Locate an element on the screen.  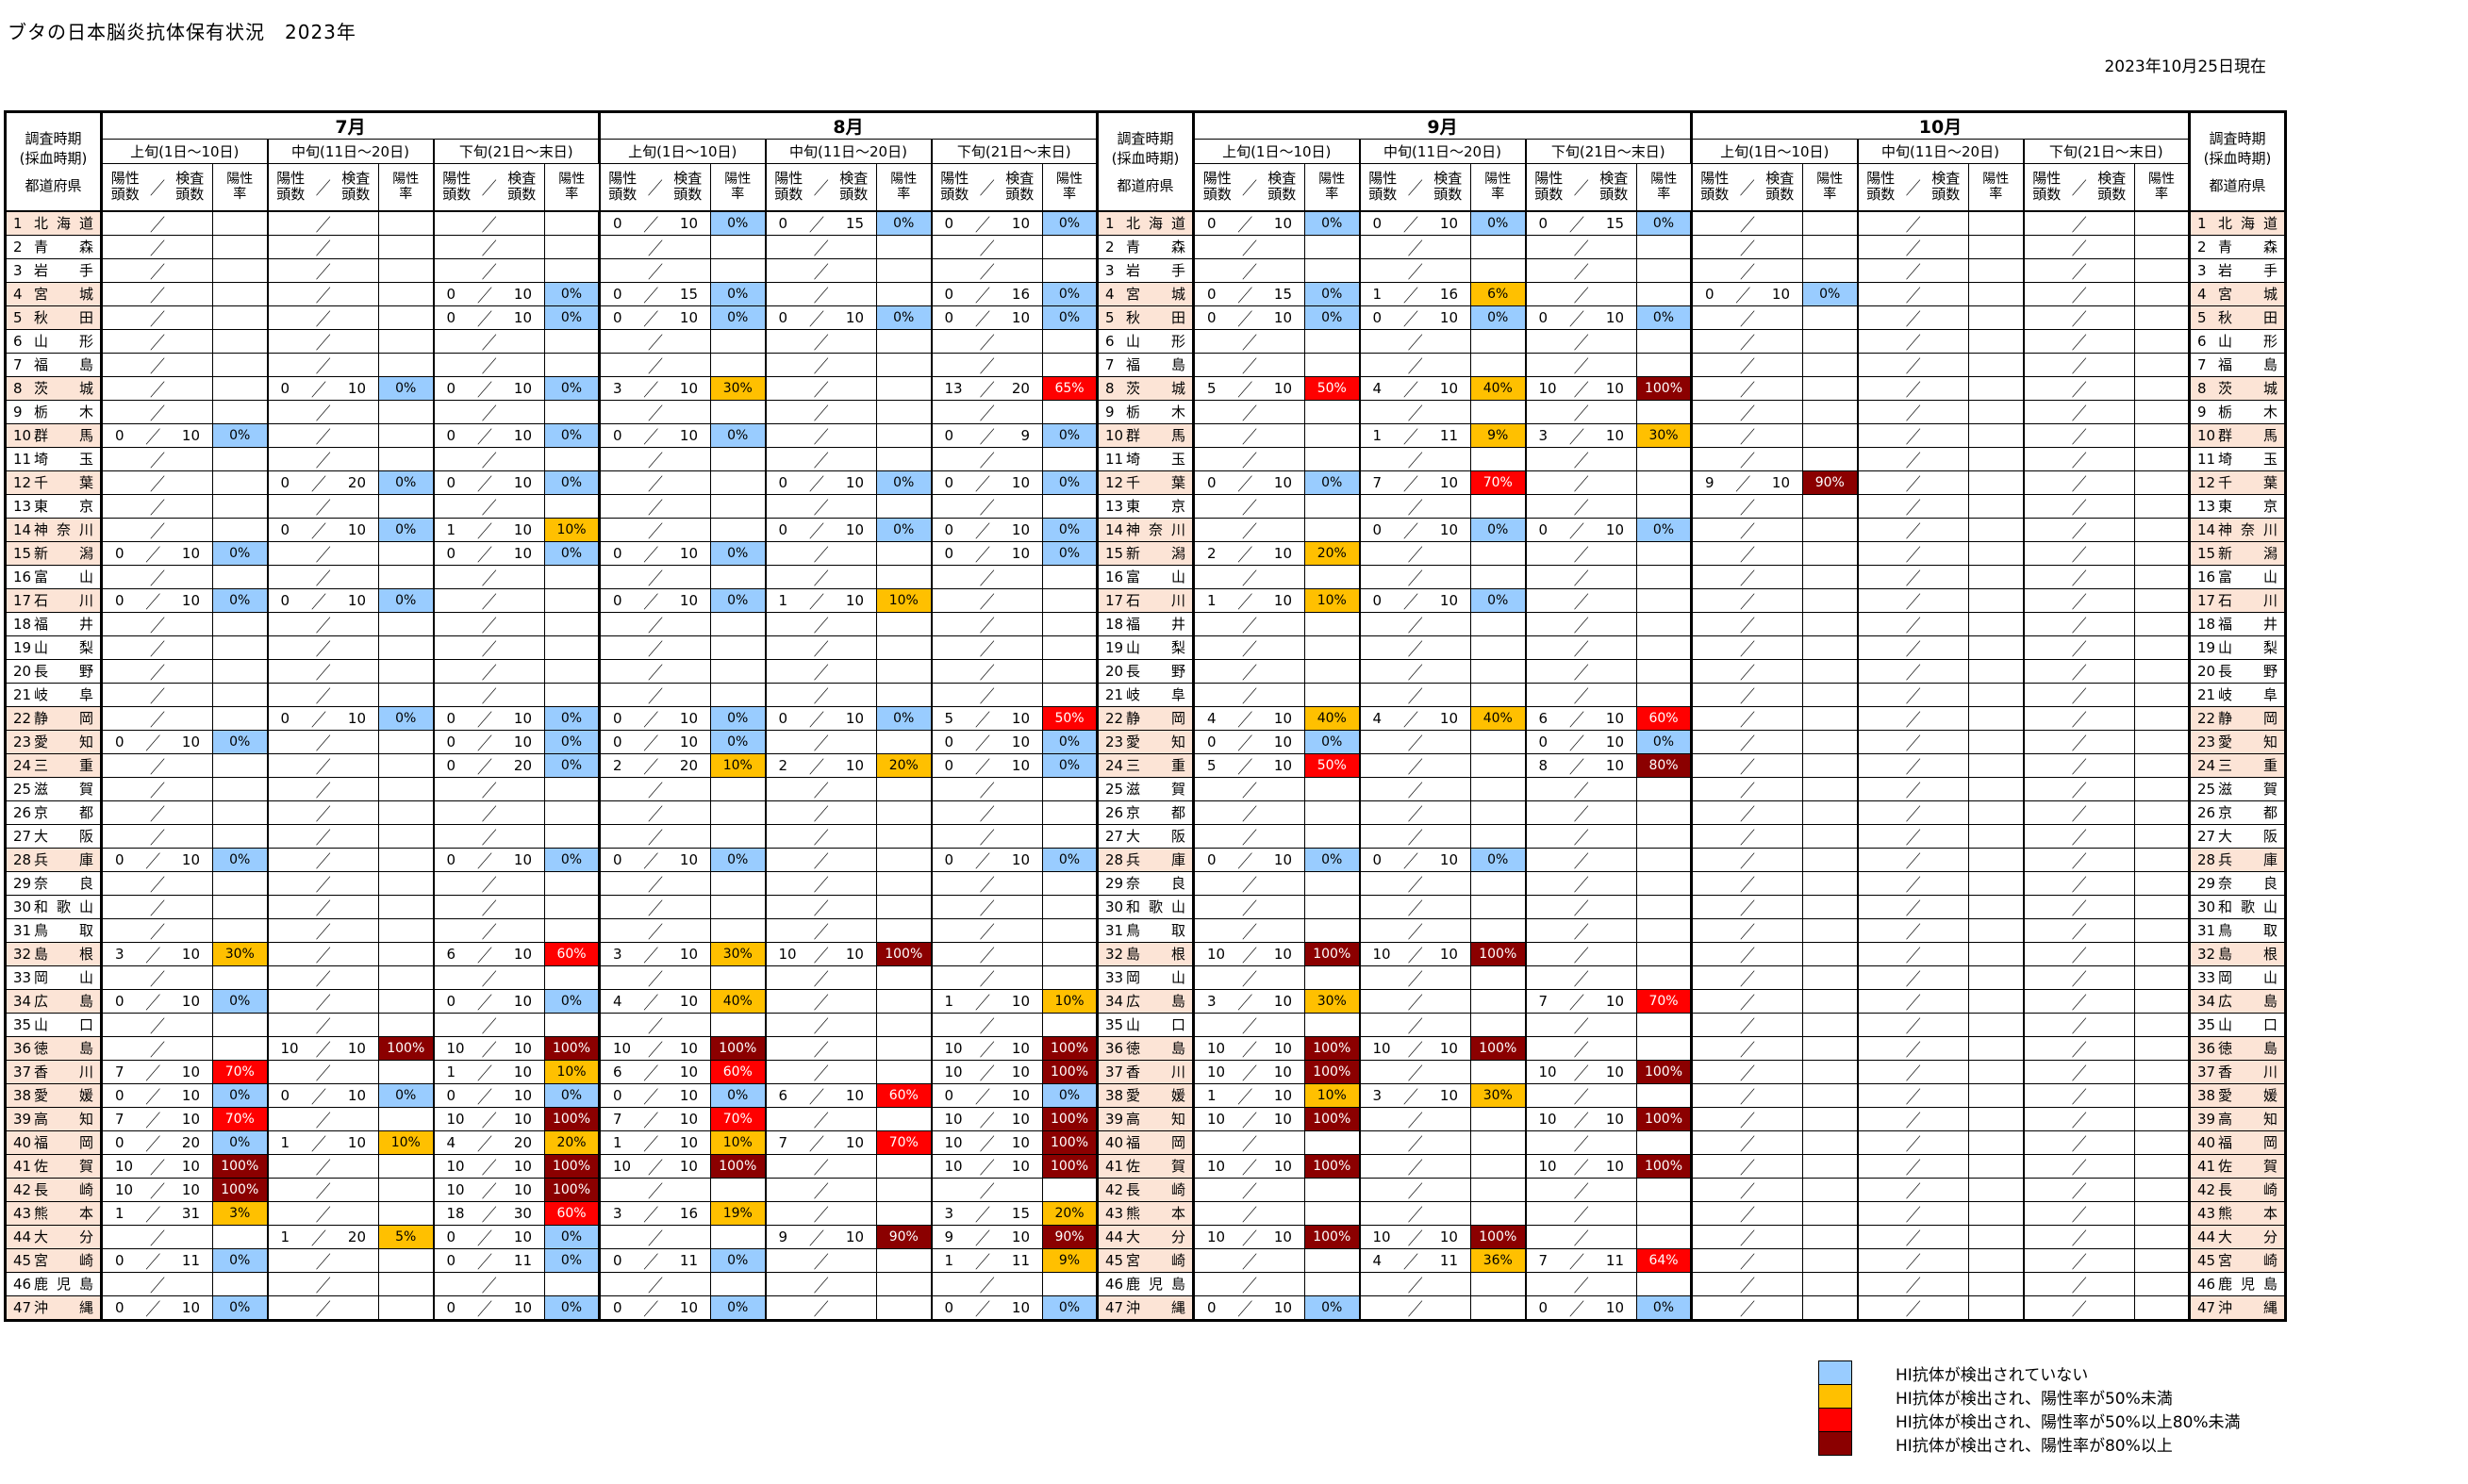
prefecture-number: 33 is located at coordinates (23, 977).